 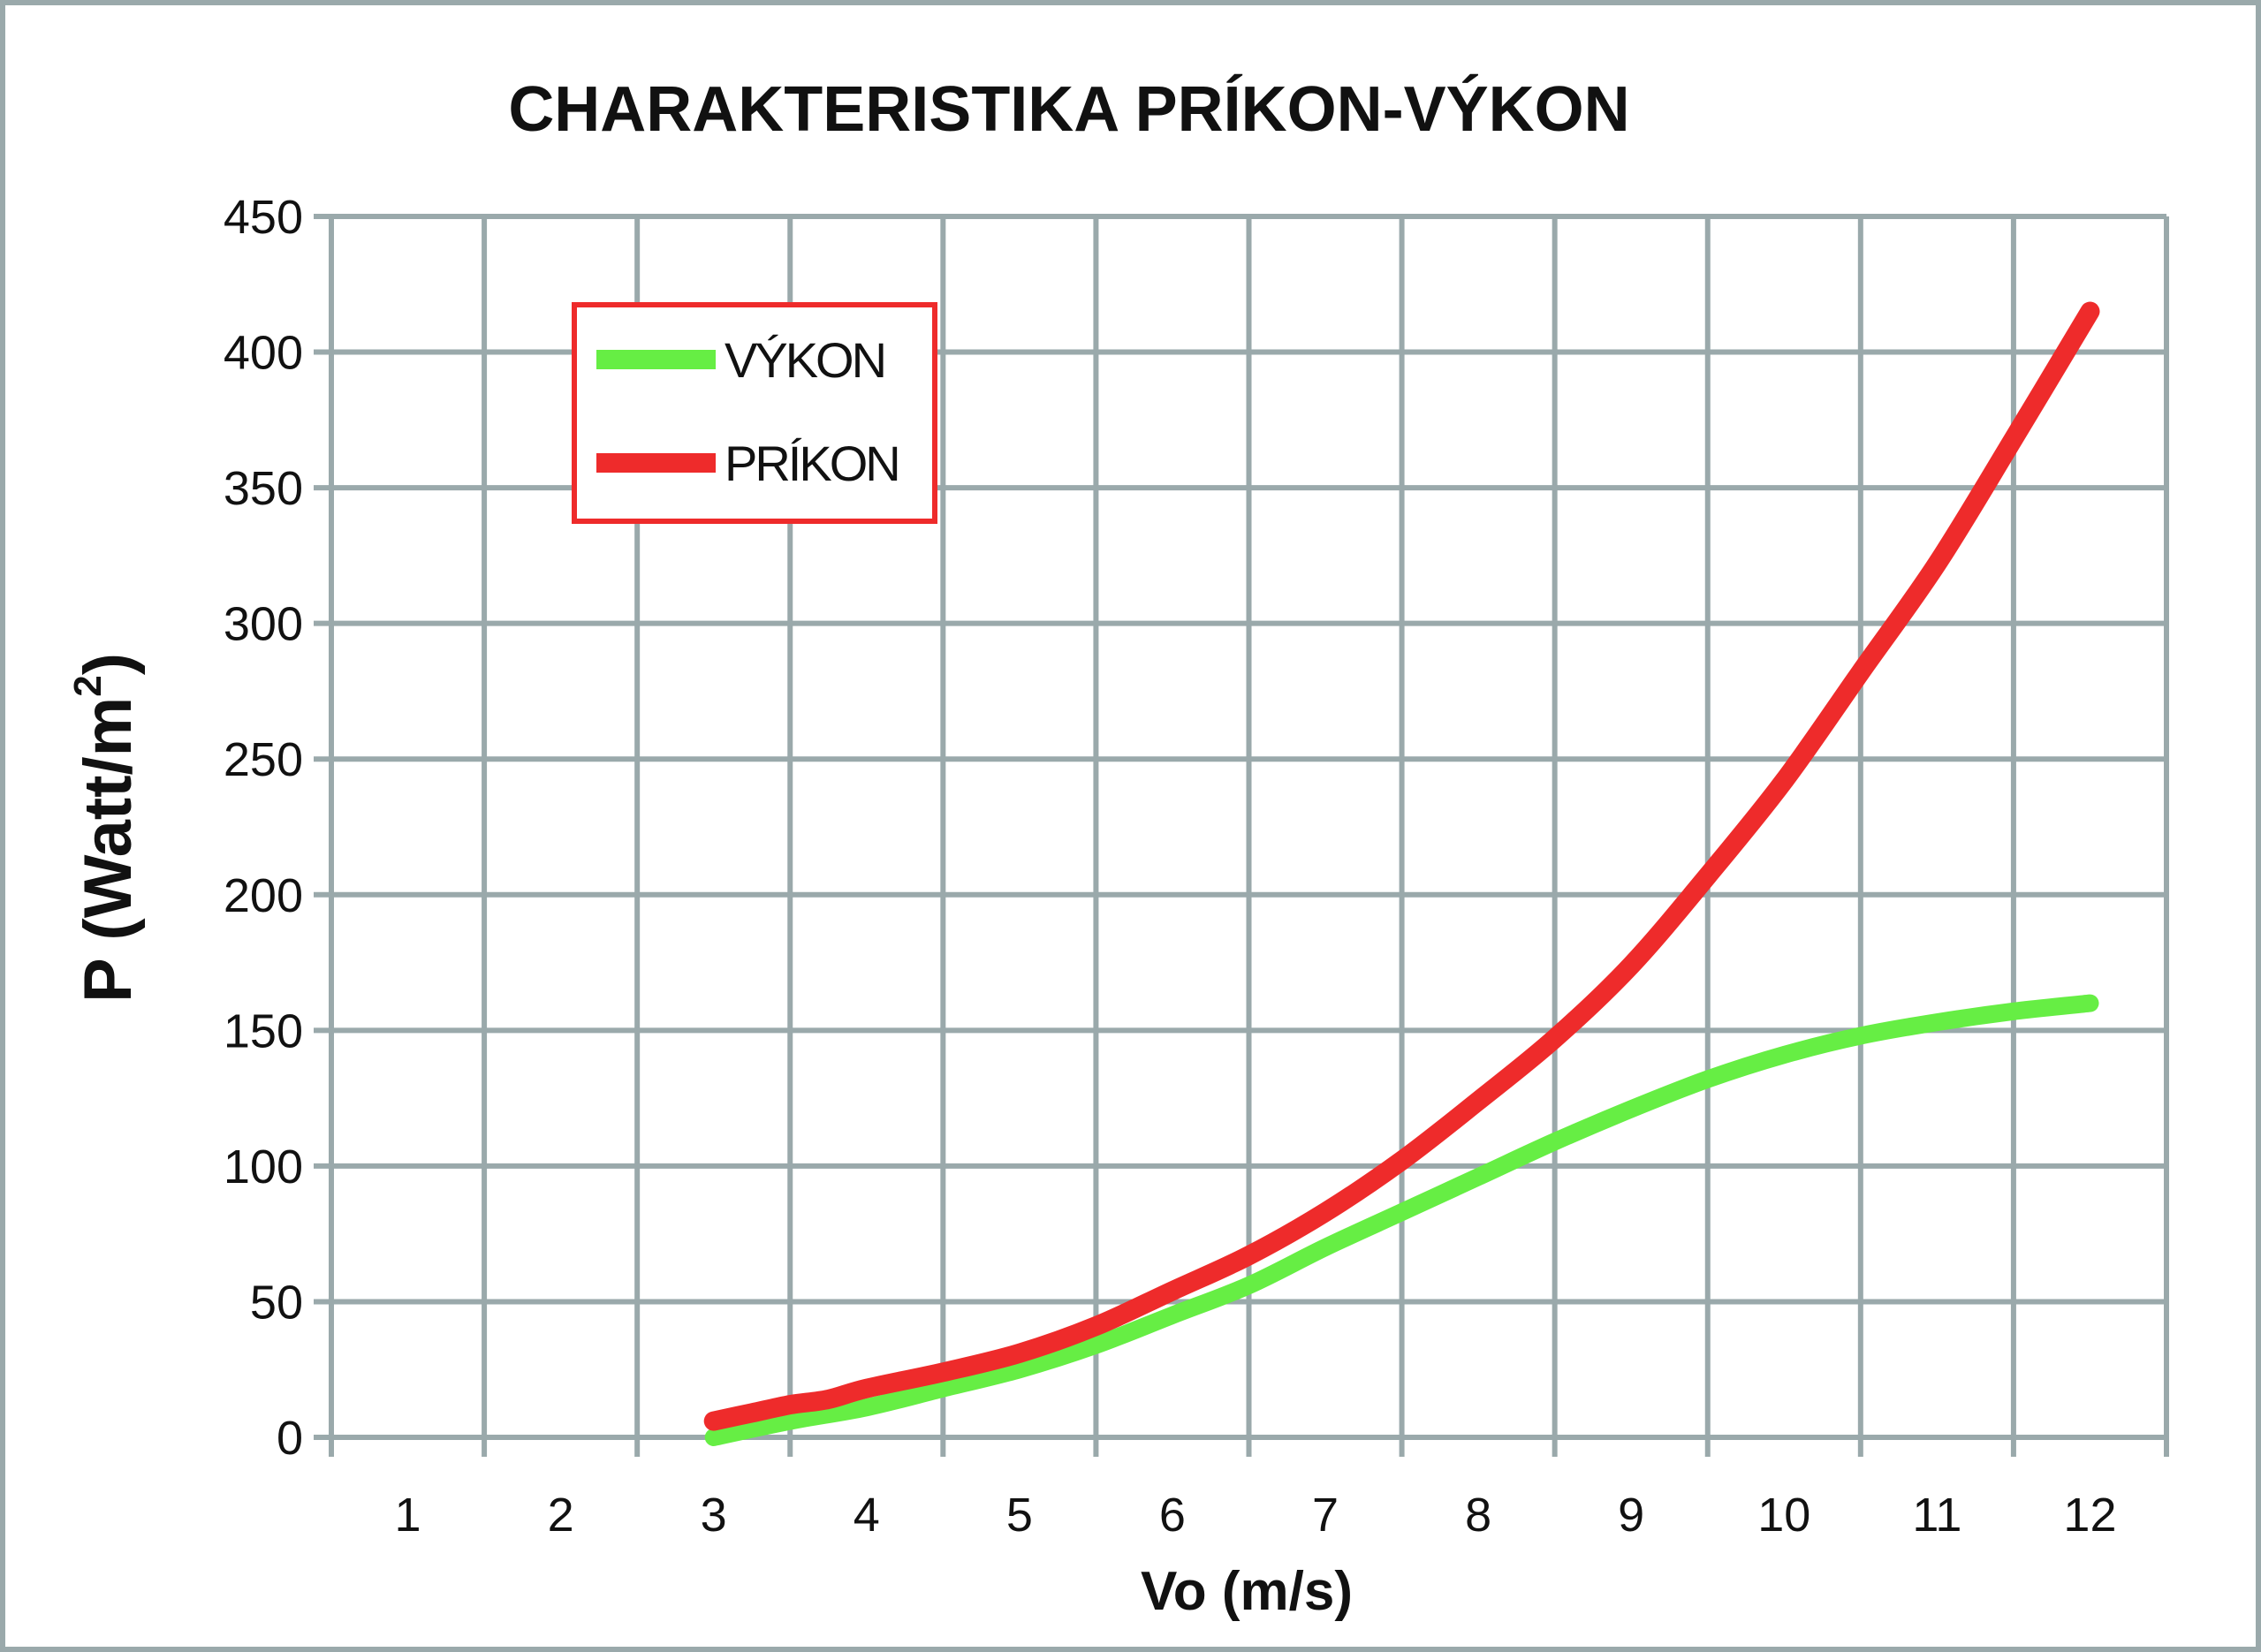 What do you see at coordinates (264, 895) in the screenshot?
I see `y-tick-label: 200` at bounding box center [264, 895].